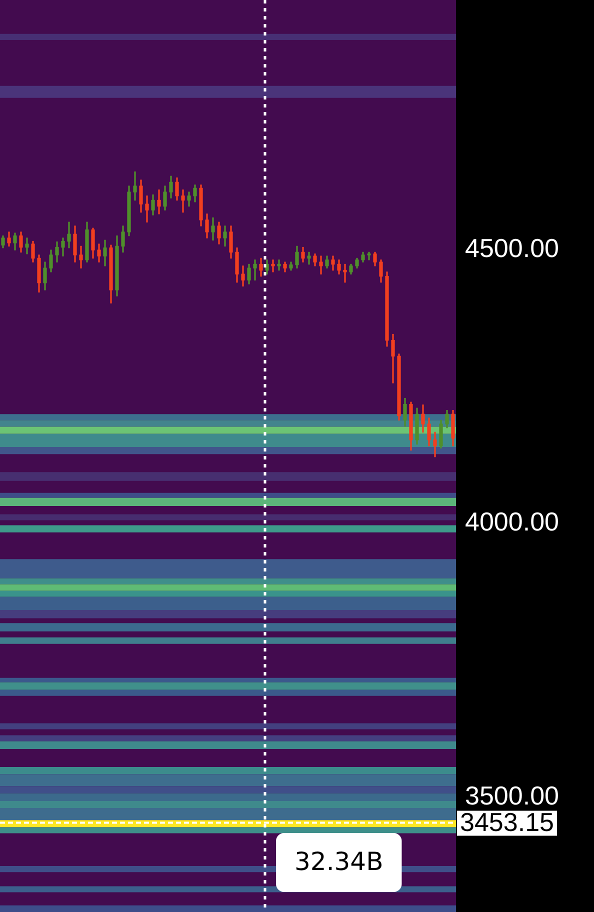 The height and width of the screenshot is (912, 594). What do you see at coordinates (512, 521) in the screenshot?
I see `y-tick-label: 4000.00` at bounding box center [512, 521].